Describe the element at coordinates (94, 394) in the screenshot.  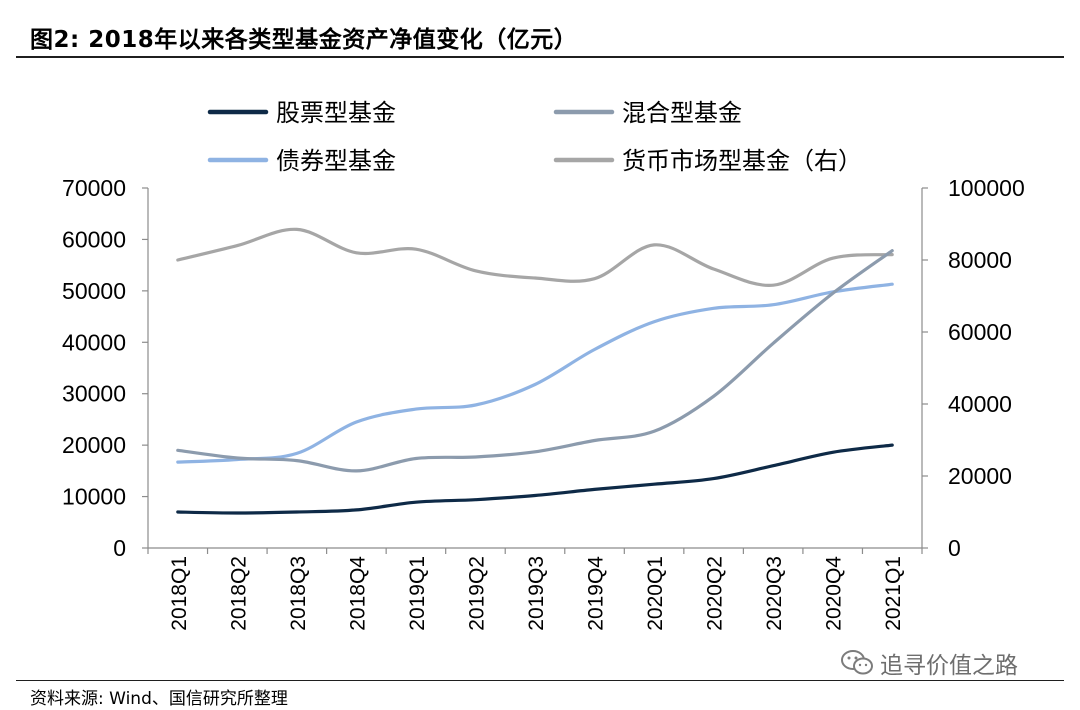
I see `y-left-tick-label: 30000` at that location.